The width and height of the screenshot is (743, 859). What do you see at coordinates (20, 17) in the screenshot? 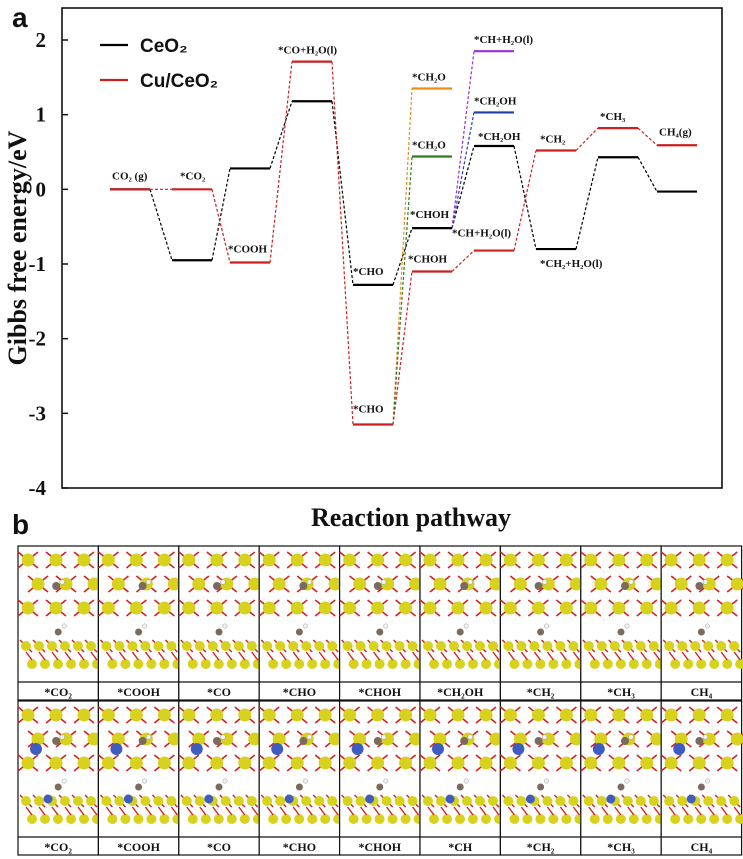
I see `panel-a-letter: a` at bounding box center [20, 17].